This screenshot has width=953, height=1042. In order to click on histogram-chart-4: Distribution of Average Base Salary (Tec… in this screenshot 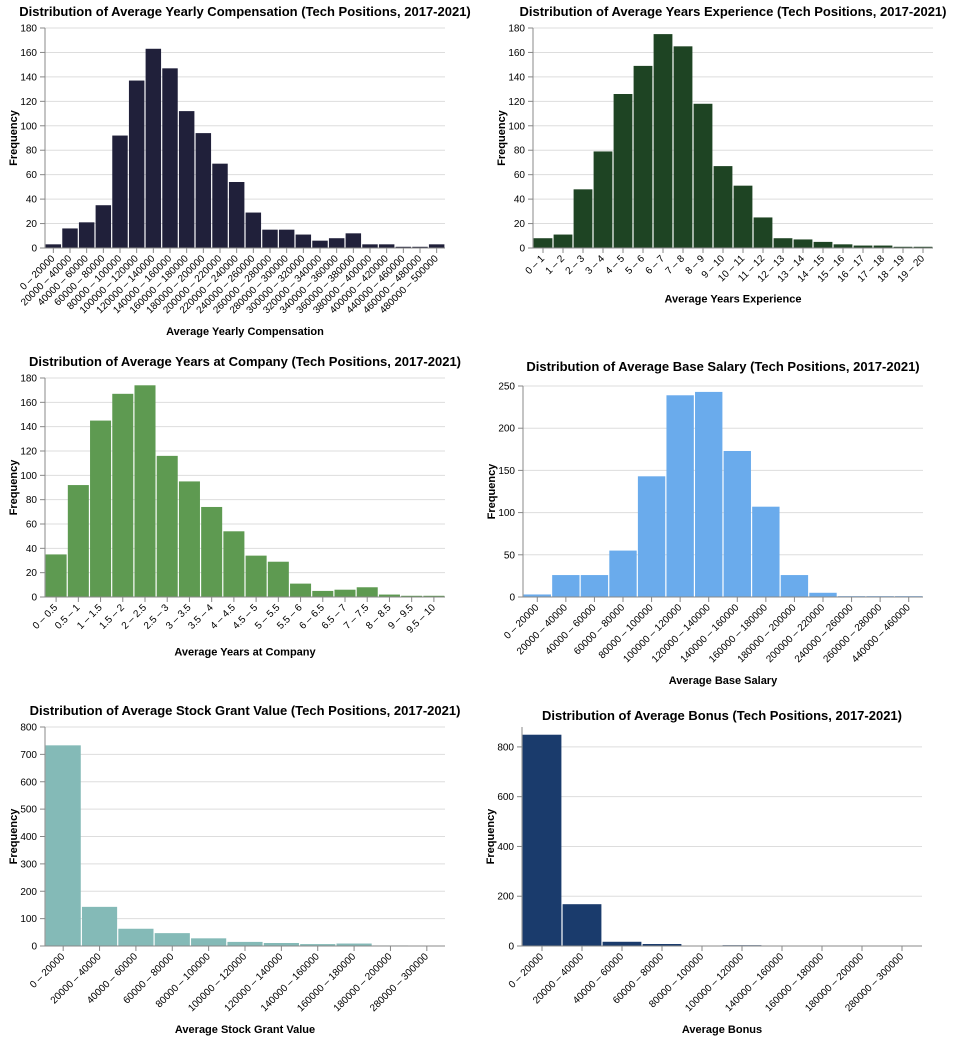, I will do `click(704, 523)`.